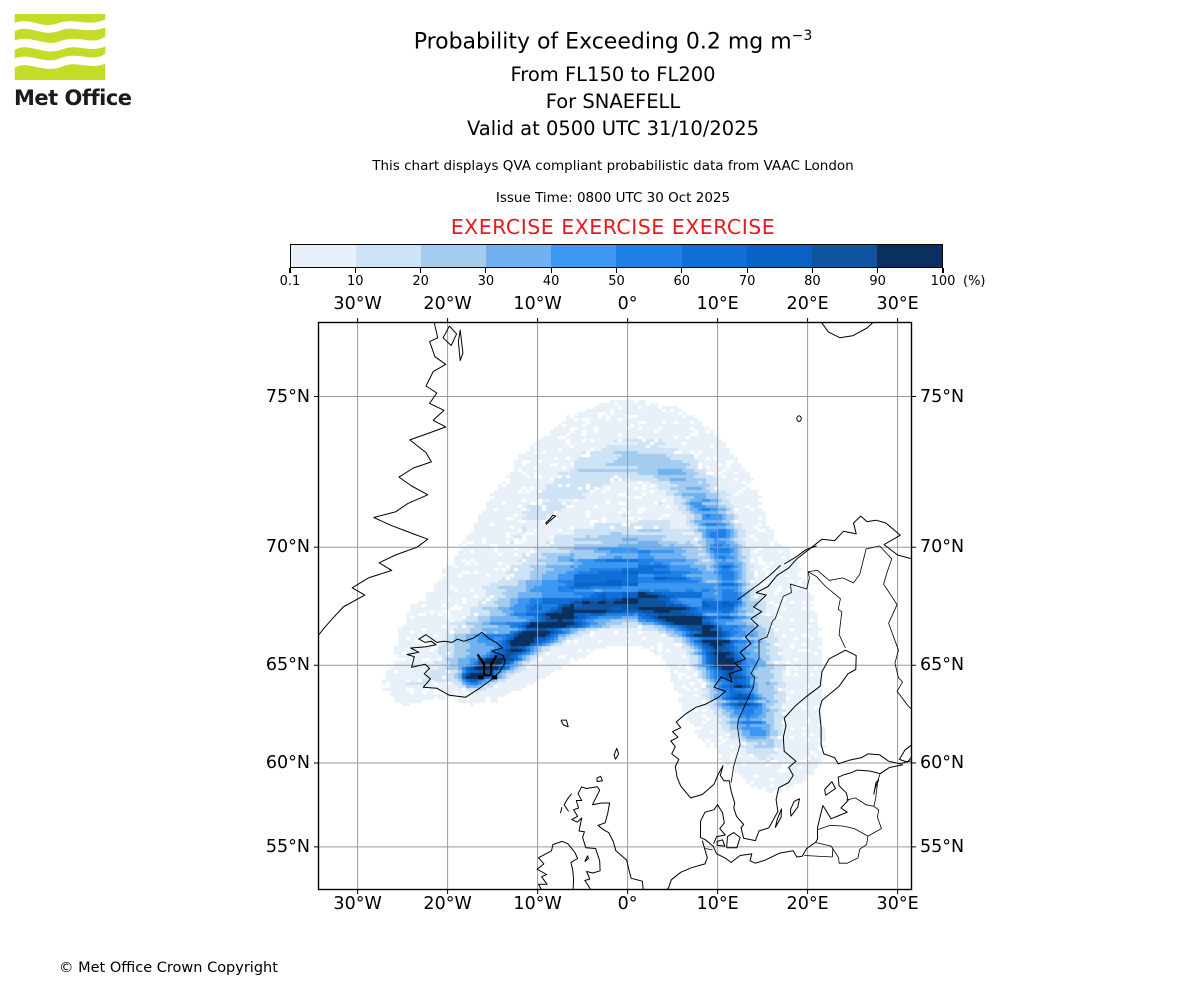 The width and height of the screenshot is (1200, 1000). I want to click on issue-time: Issue Time: 0800 UTC 30 Oct 2025, so click(613, 198).